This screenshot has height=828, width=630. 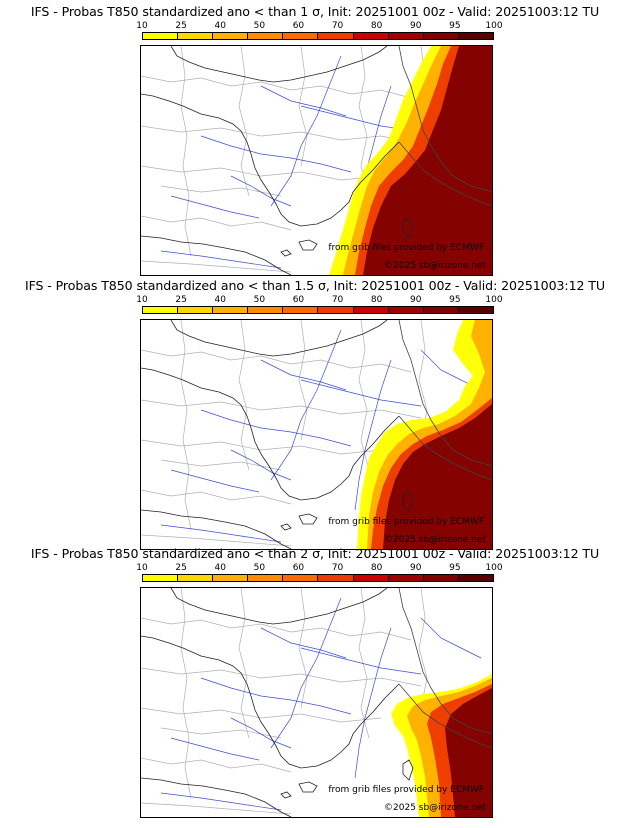 I want to click on colorbar-tick-label: 25, so click(x=181, y=26).